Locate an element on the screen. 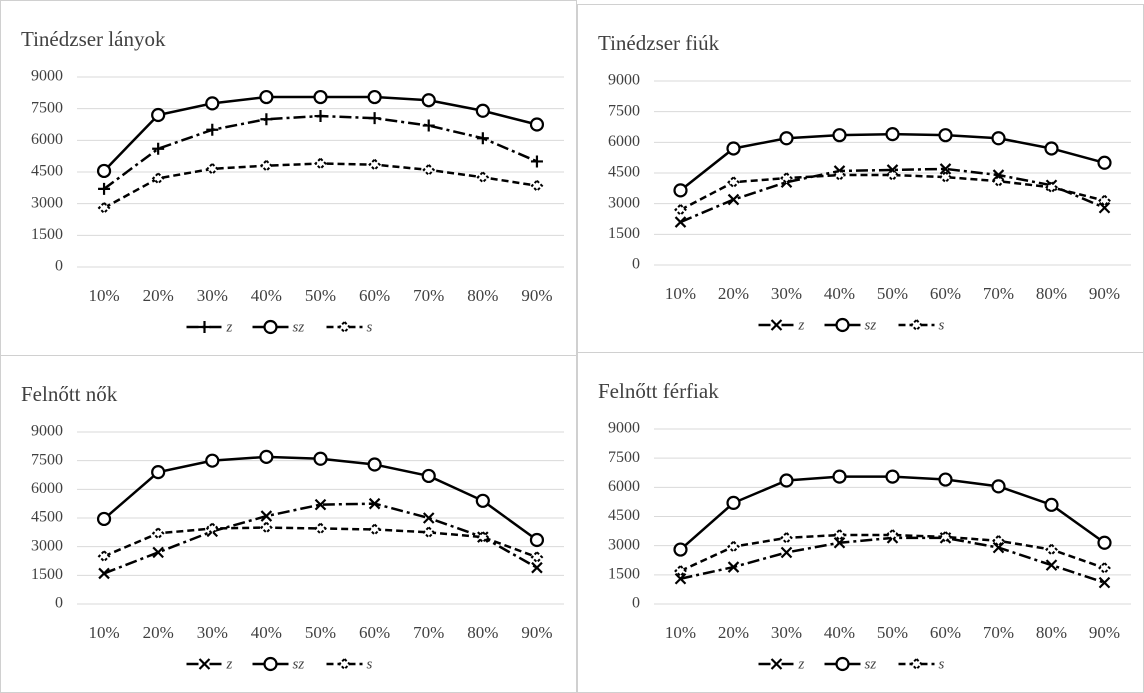  legend-item: s is located at coordinates (349, 327).